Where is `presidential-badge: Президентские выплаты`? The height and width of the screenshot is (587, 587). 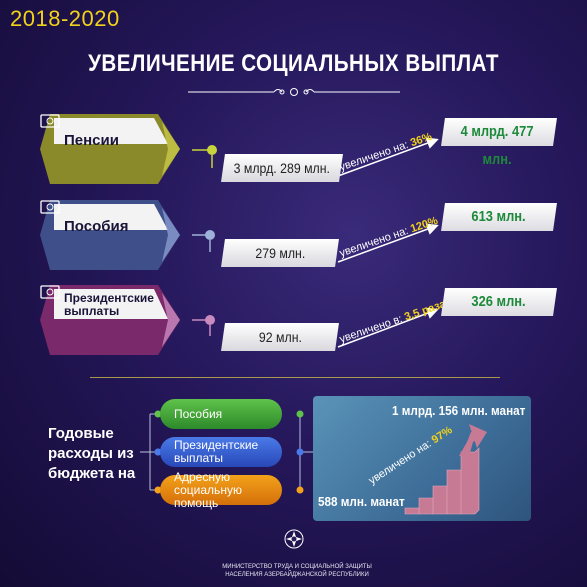 presidential-badge: Президентские выплаты is located at coordinates (115, 320).